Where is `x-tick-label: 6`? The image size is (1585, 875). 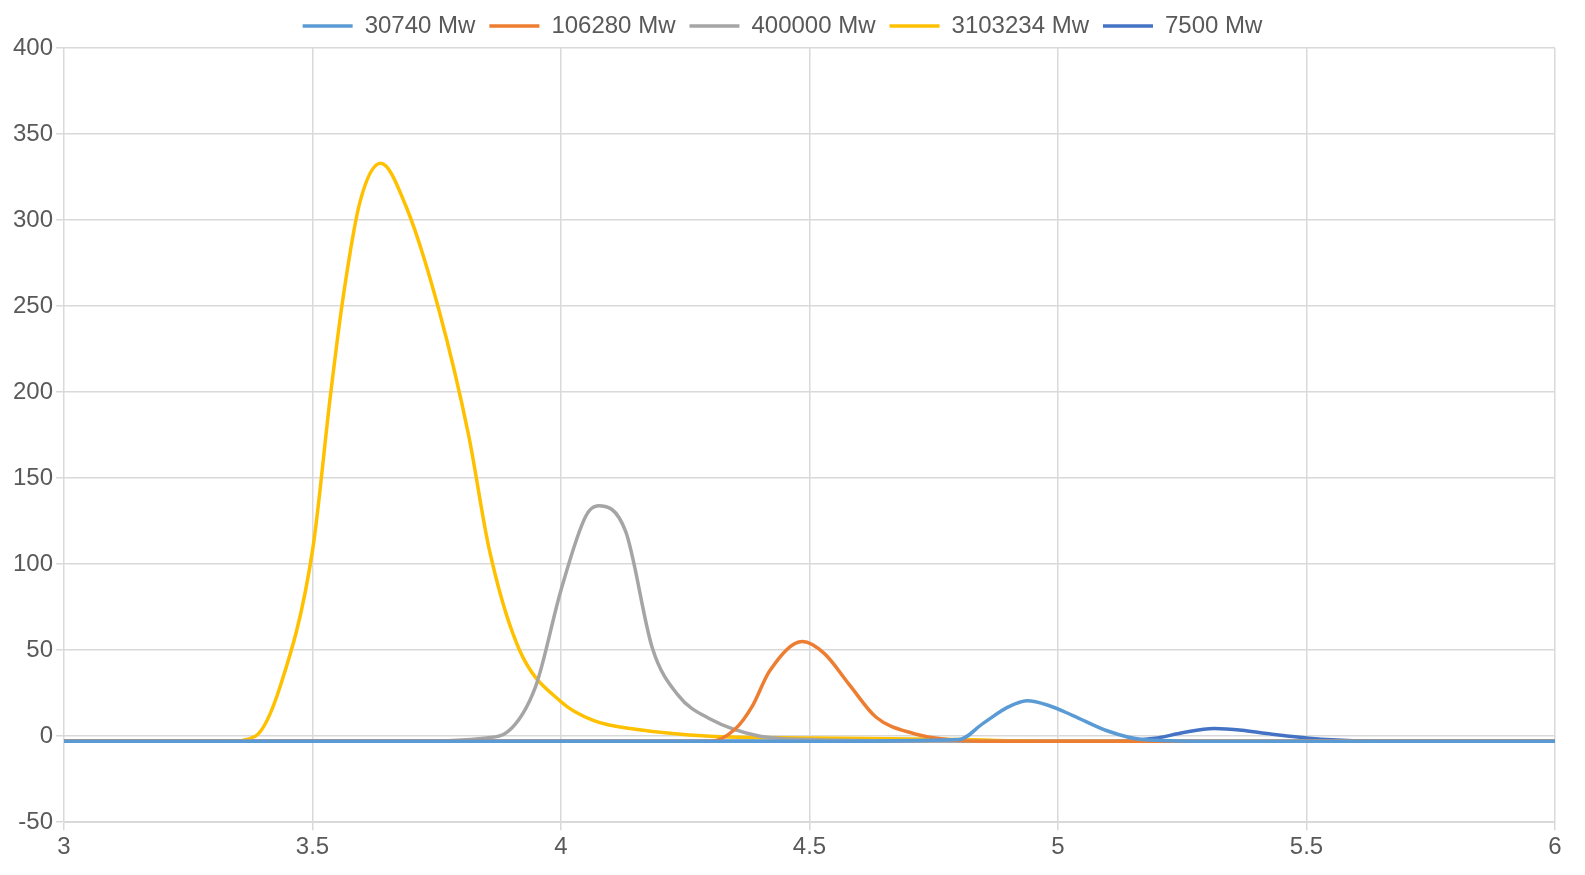 x-tick-label: 6 is located at coordinates (1555, 846).